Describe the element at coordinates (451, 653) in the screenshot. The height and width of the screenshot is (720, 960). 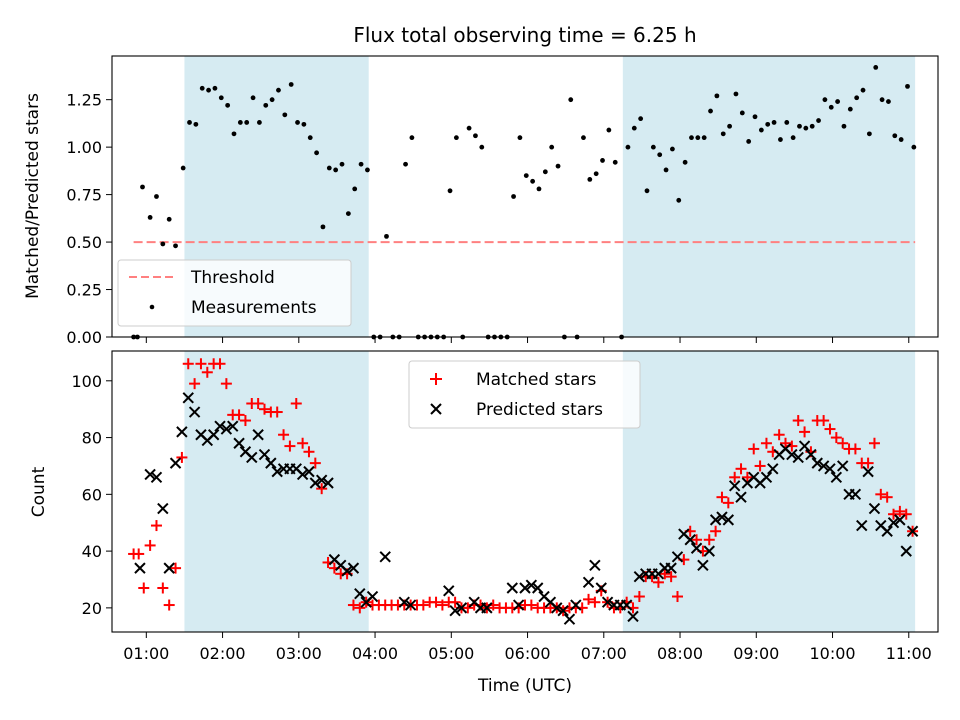
I see `x-tick-label: 05:00` at that location.